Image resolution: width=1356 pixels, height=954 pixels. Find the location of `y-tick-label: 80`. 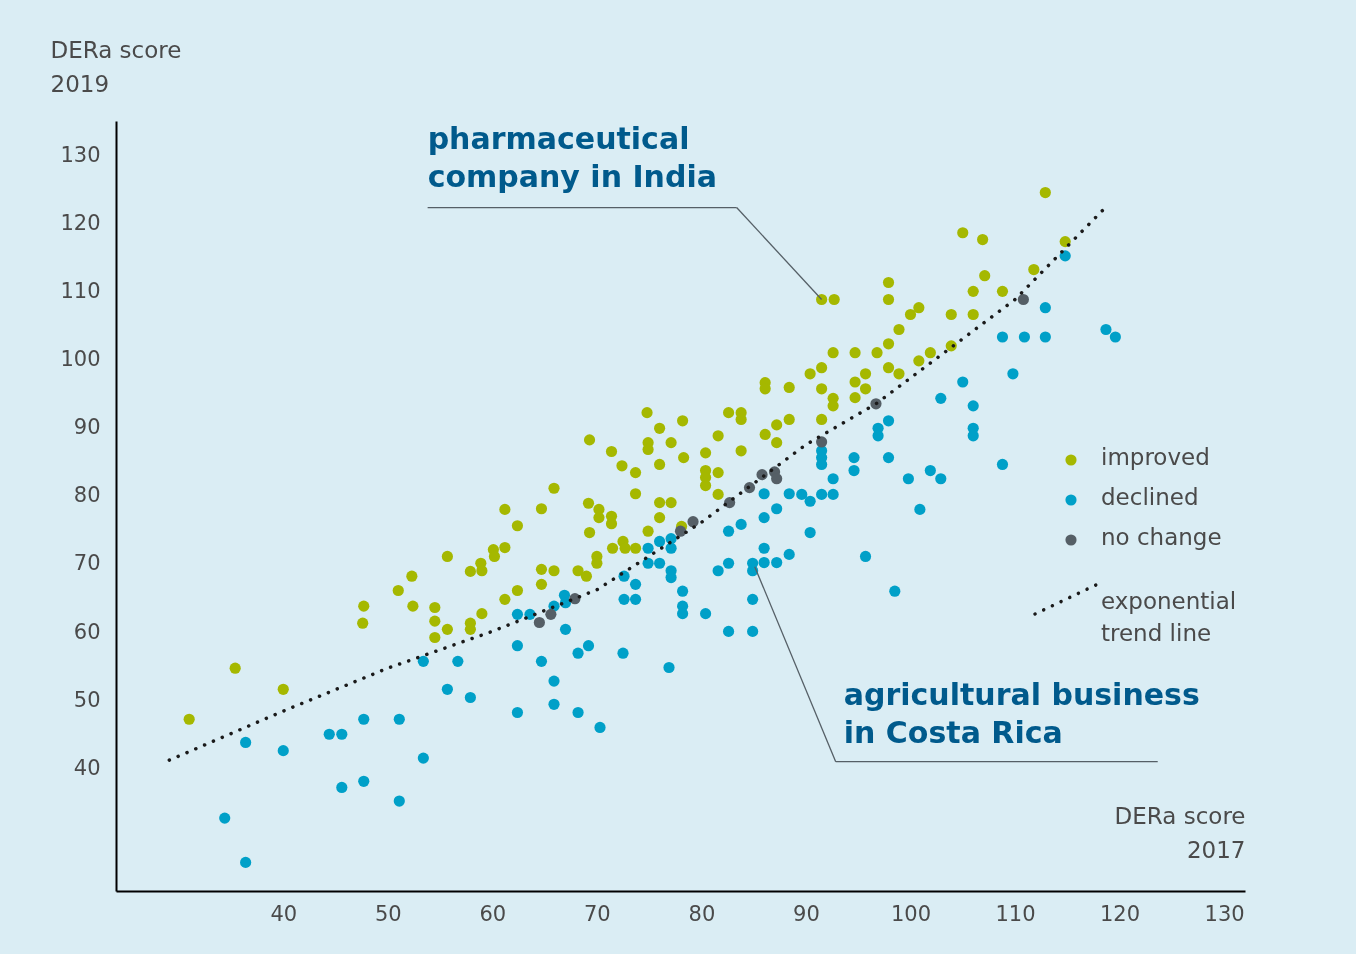

y-tick-label: 80 is located at coordinates (87, 495).